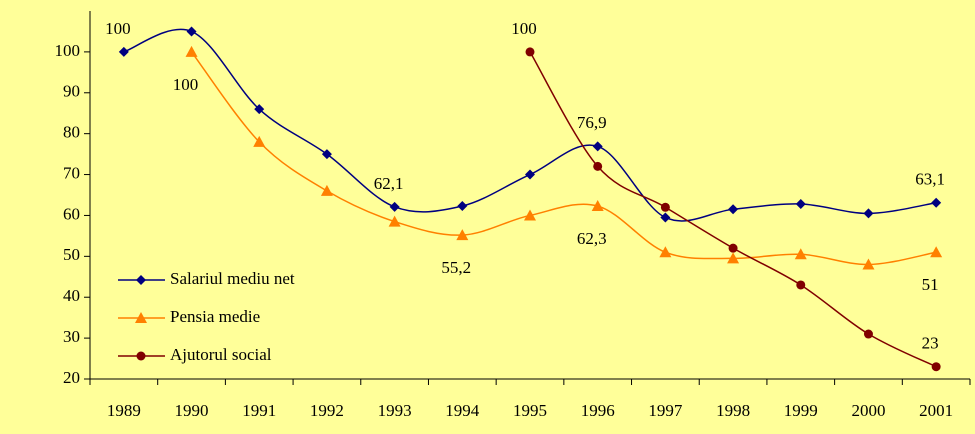  I want to click on y-tick-label: 50, so click(71, 254).